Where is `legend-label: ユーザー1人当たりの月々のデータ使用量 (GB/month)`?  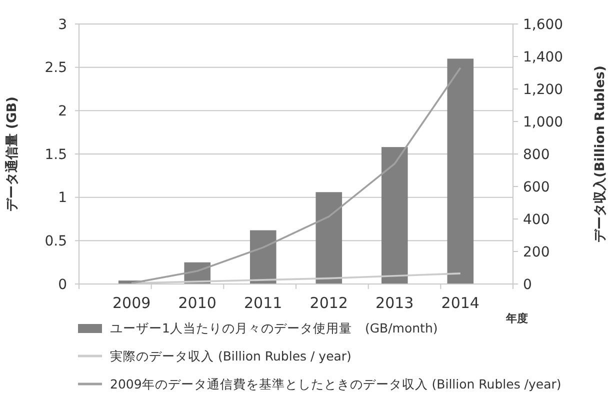
legend-label: ユーザー1人当たりの月々のデータ使用量 (GB/month) is located at coordinates (274, 328).